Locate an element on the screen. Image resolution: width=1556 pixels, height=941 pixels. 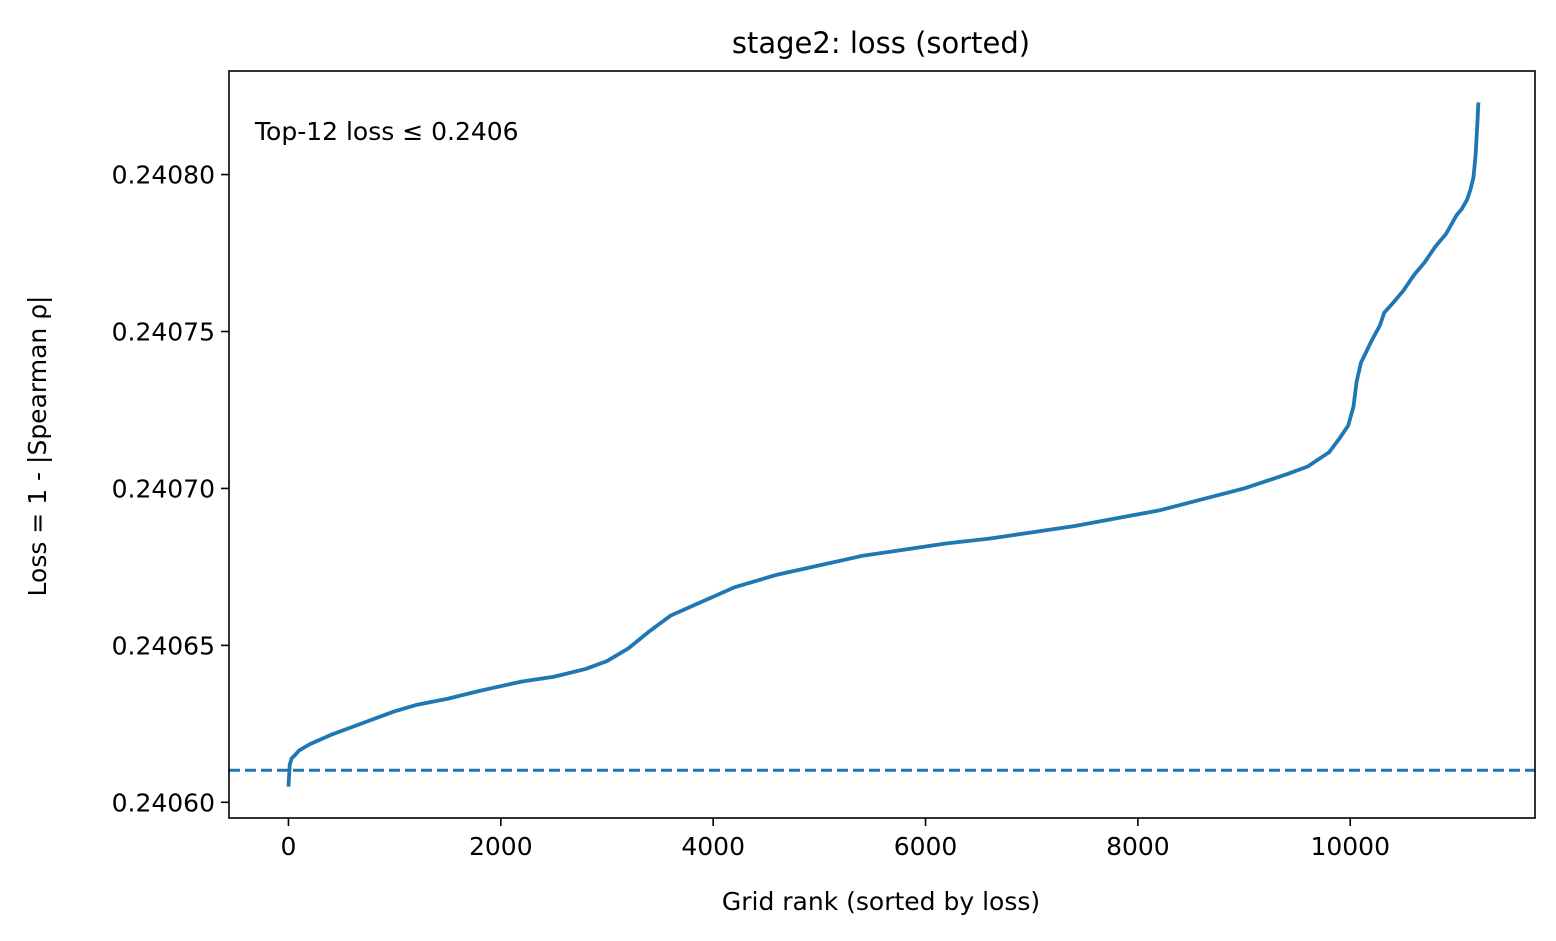
y-tick-label: 0.24065 is located at coordinates (163, 645).